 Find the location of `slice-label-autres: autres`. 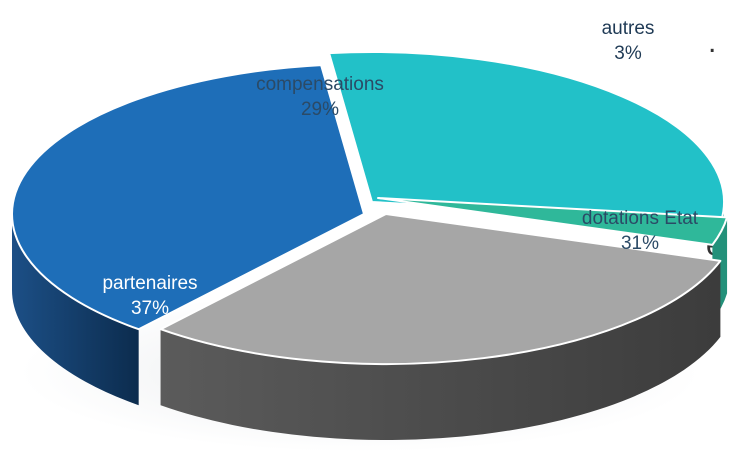

slice-label-autres: autres is located at coordinates (628, 28).